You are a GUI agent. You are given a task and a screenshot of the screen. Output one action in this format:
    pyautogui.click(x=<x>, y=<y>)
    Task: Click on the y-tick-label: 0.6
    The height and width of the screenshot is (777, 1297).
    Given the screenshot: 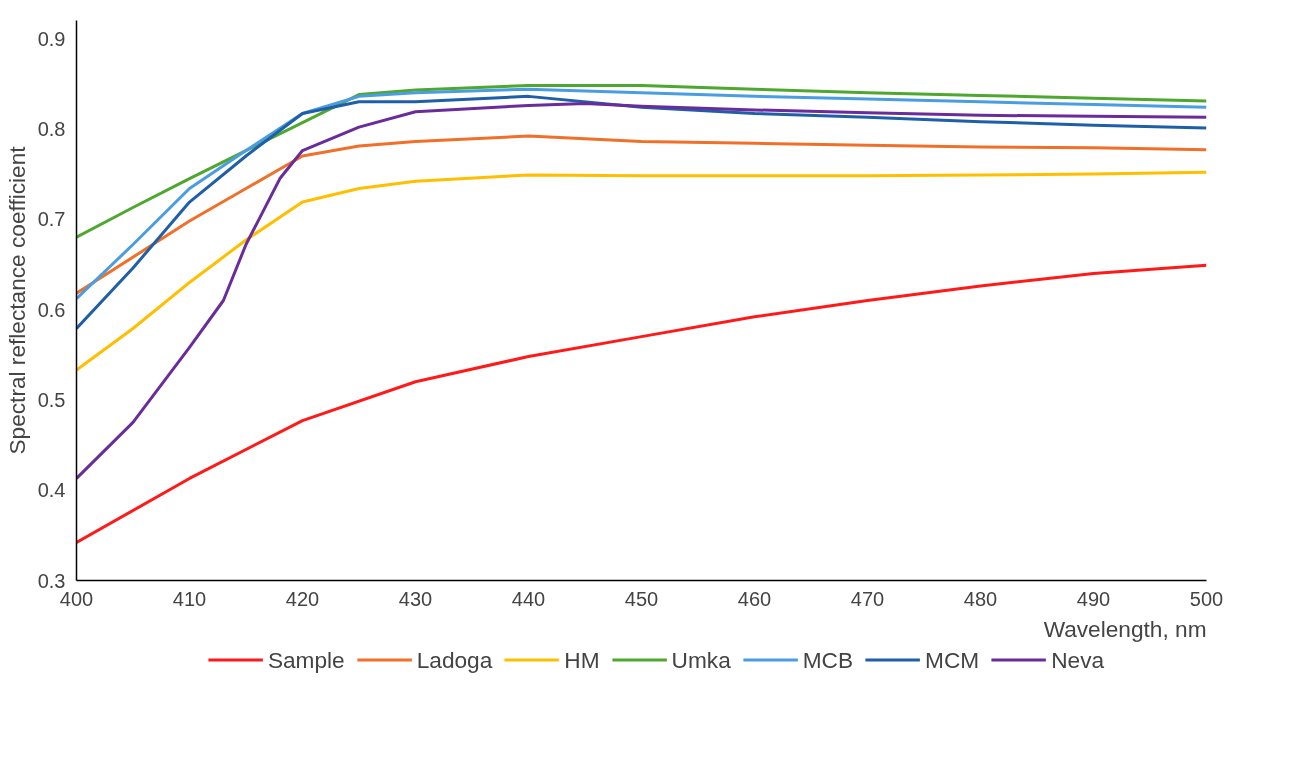 What is the action you would take?
    pyautogui.click(x=51, y=309)
    